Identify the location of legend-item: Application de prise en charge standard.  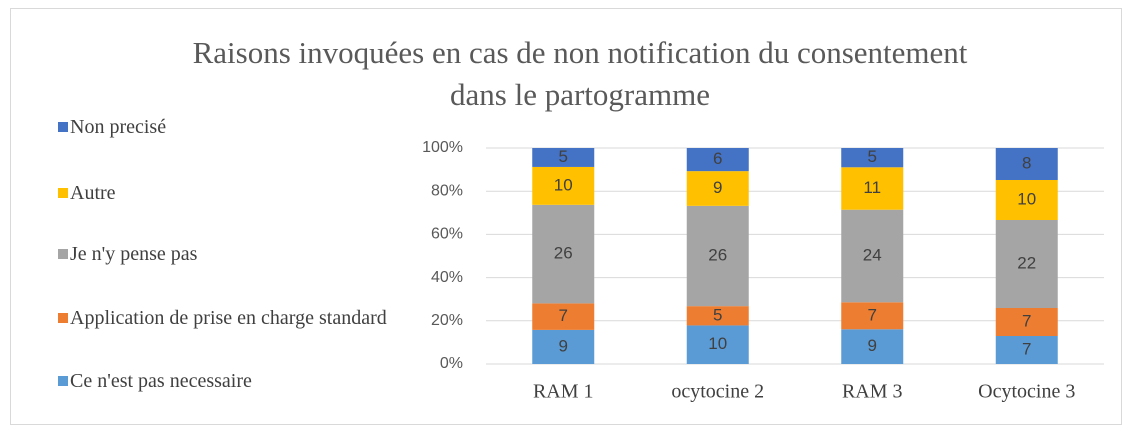
(229, 318).